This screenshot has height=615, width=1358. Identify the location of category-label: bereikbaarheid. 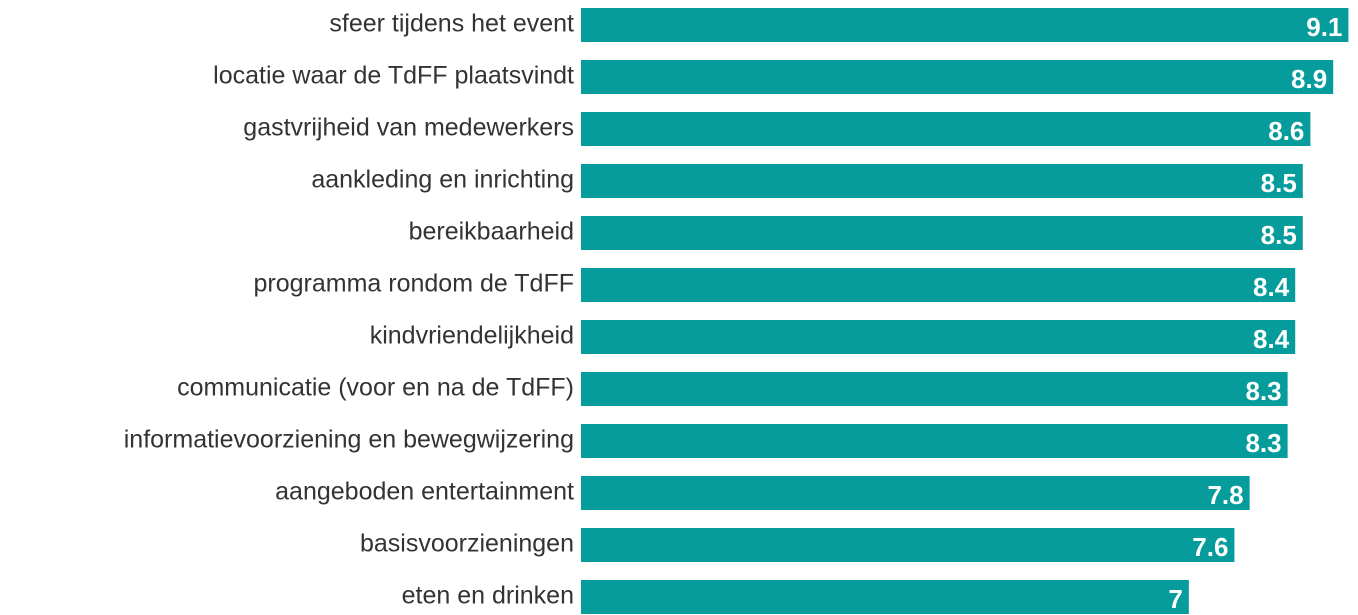
(491, 232).